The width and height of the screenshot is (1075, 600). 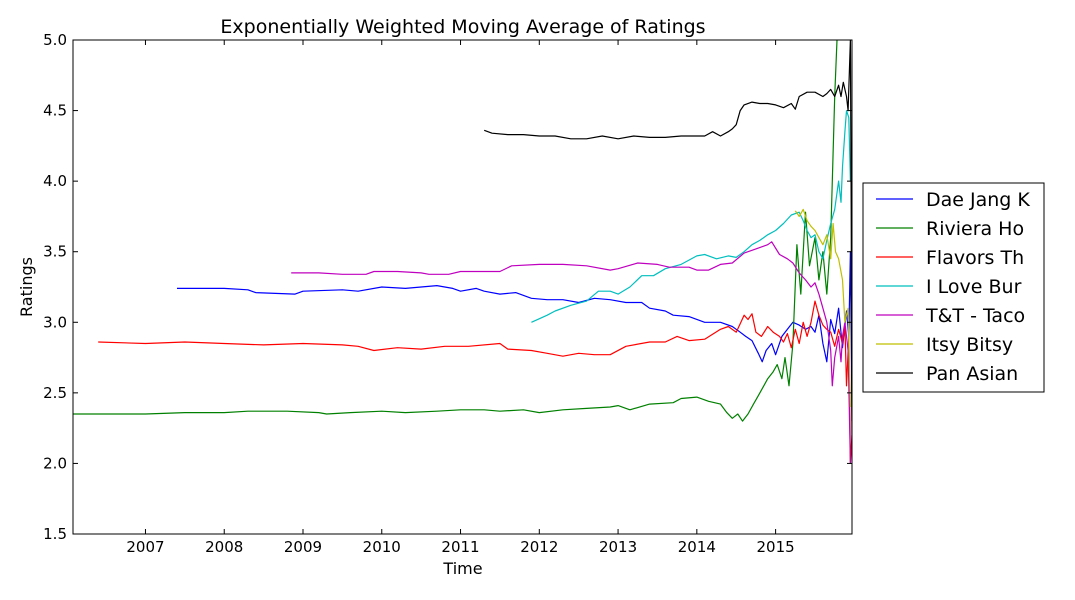 What do you see at coordinates (55, 322) in the screenshot?
I see `y-tick-label: 3.0` at bounding box center [55, 322].